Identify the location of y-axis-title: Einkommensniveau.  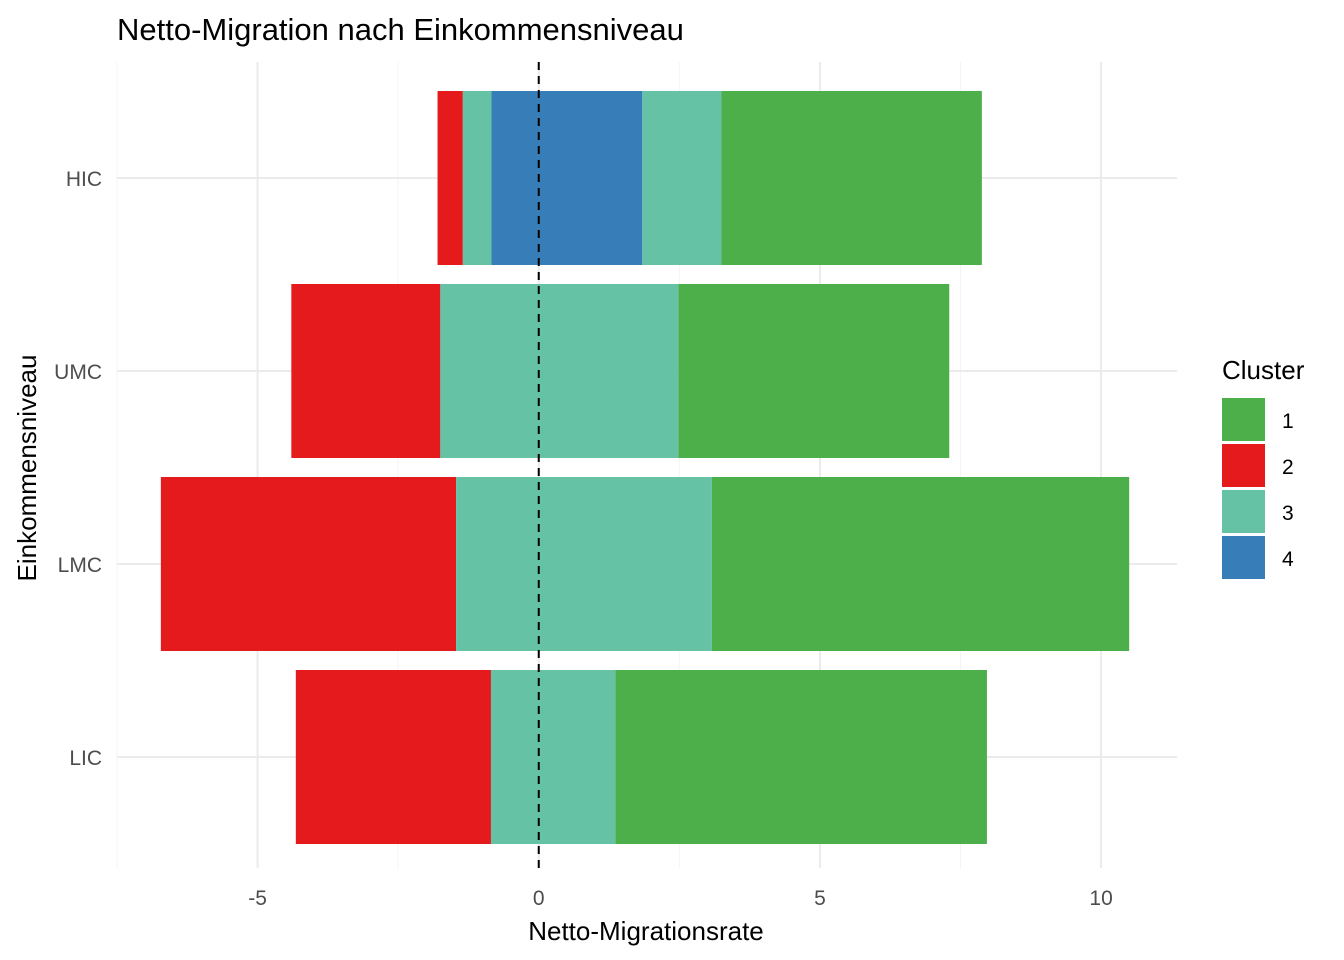
(27, 468).